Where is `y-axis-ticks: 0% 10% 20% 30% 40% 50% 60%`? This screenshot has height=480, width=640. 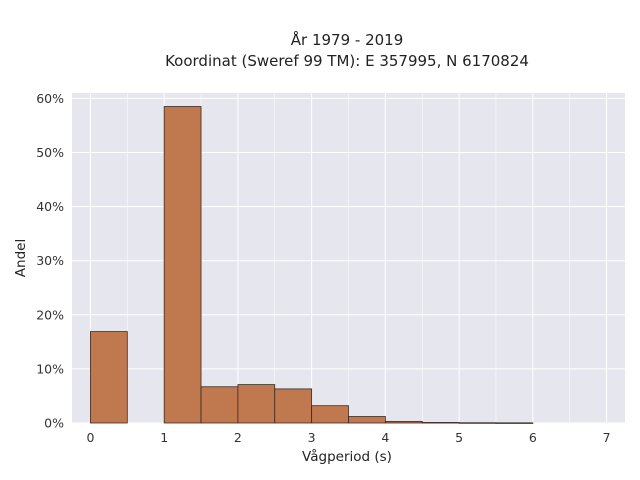
y-axis-ticks: 0% 10% 20% 30% 40% 50% 60% is located at coordinates (50, 261).